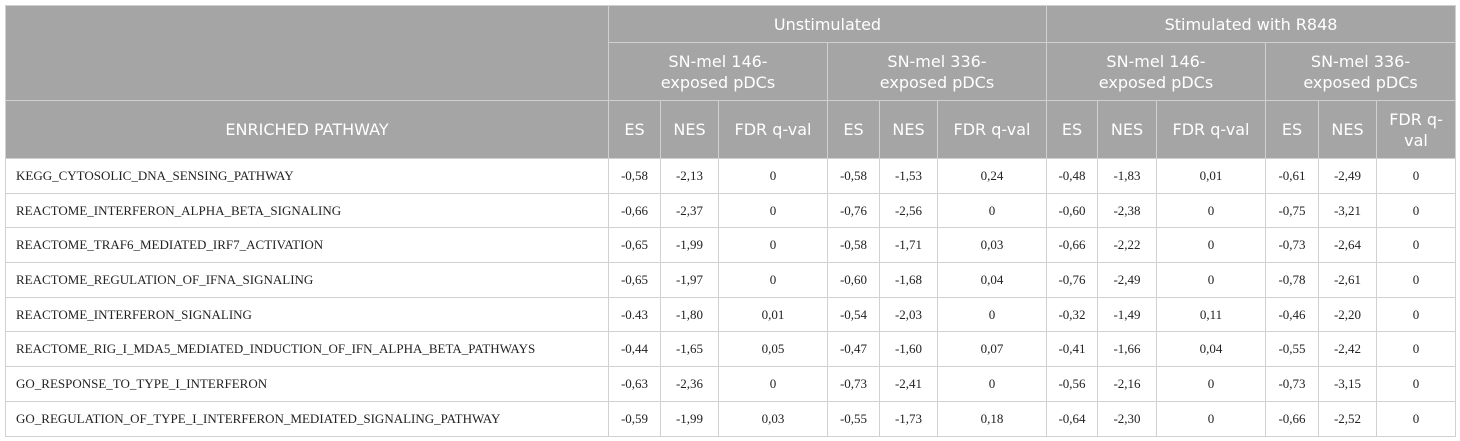  I want to click on pathway-cell: REACTOME_INTERFERON_ALPHA_BETA_SIGNALING, so click(307, 210).